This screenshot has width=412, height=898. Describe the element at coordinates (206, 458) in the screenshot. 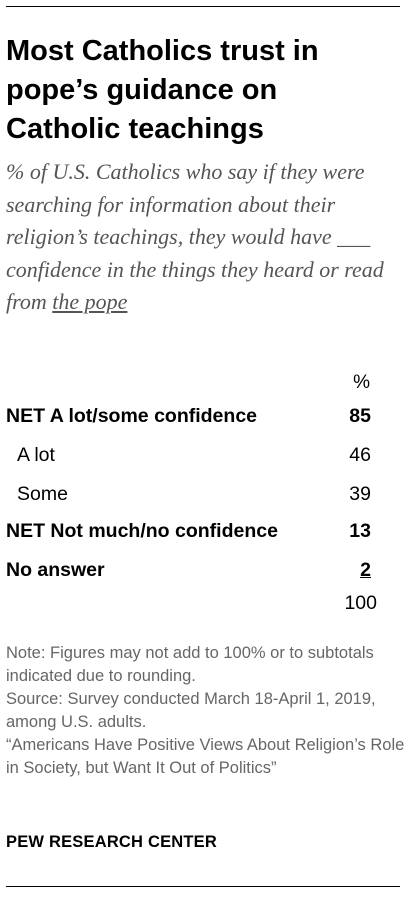

I see `table-row: A lot 46` at that location.